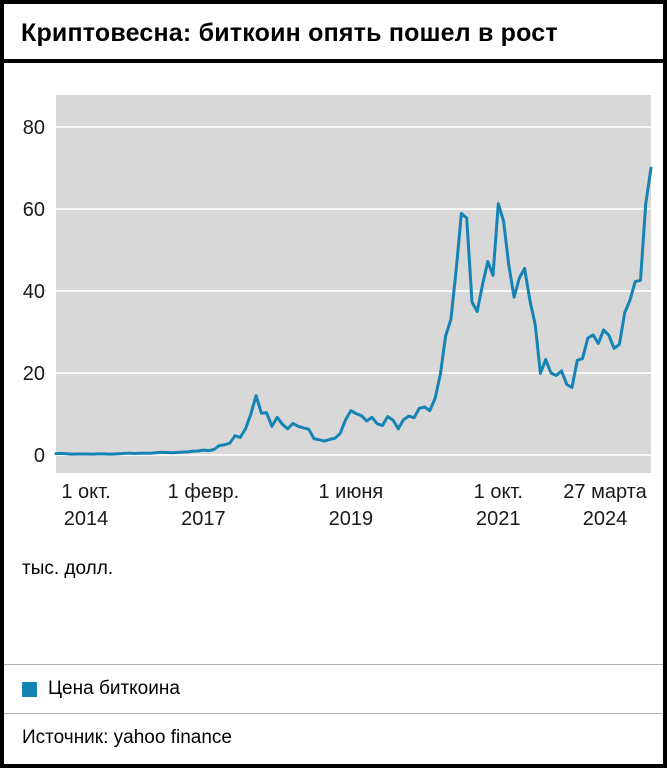 The width and height of the screenshot is (667, 768). What do you see at coordinates (34, 292) in the screenshot?
I see `svg-text: 40` at bounding box center [34, 292].